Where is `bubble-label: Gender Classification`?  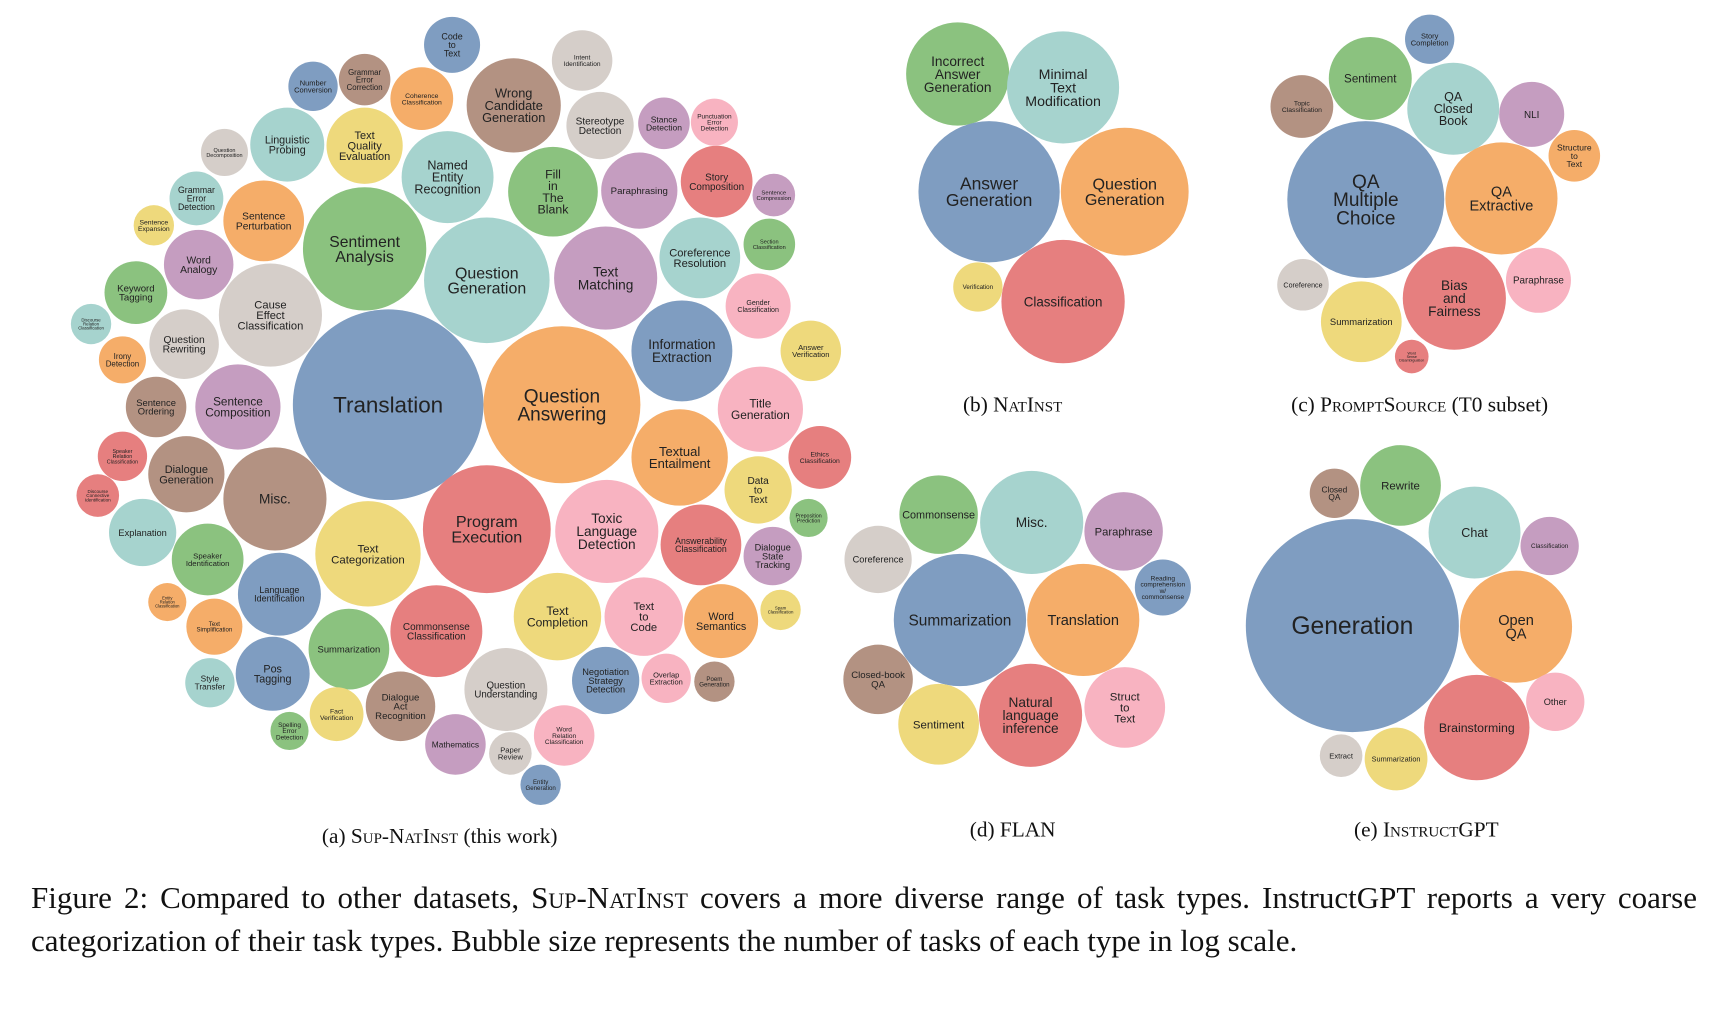 bubble-label: Gender Classification is located at coordinates (758, 307).